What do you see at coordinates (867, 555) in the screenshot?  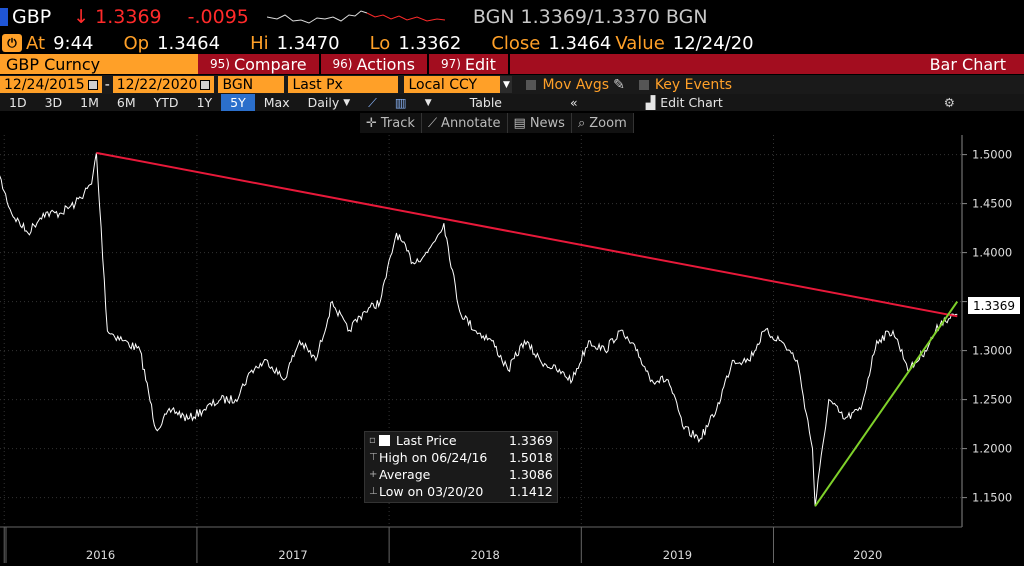 I see `x-tick-label: 2020` at bounding box center [867, 555].